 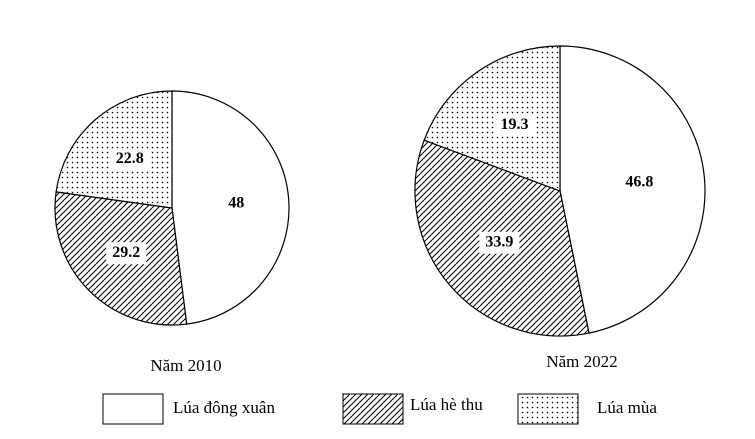 What do you see at coordinates (581, 361) in the screenshot?
I see `chart-title: Năm 2022` at bounding box center [581, 361].